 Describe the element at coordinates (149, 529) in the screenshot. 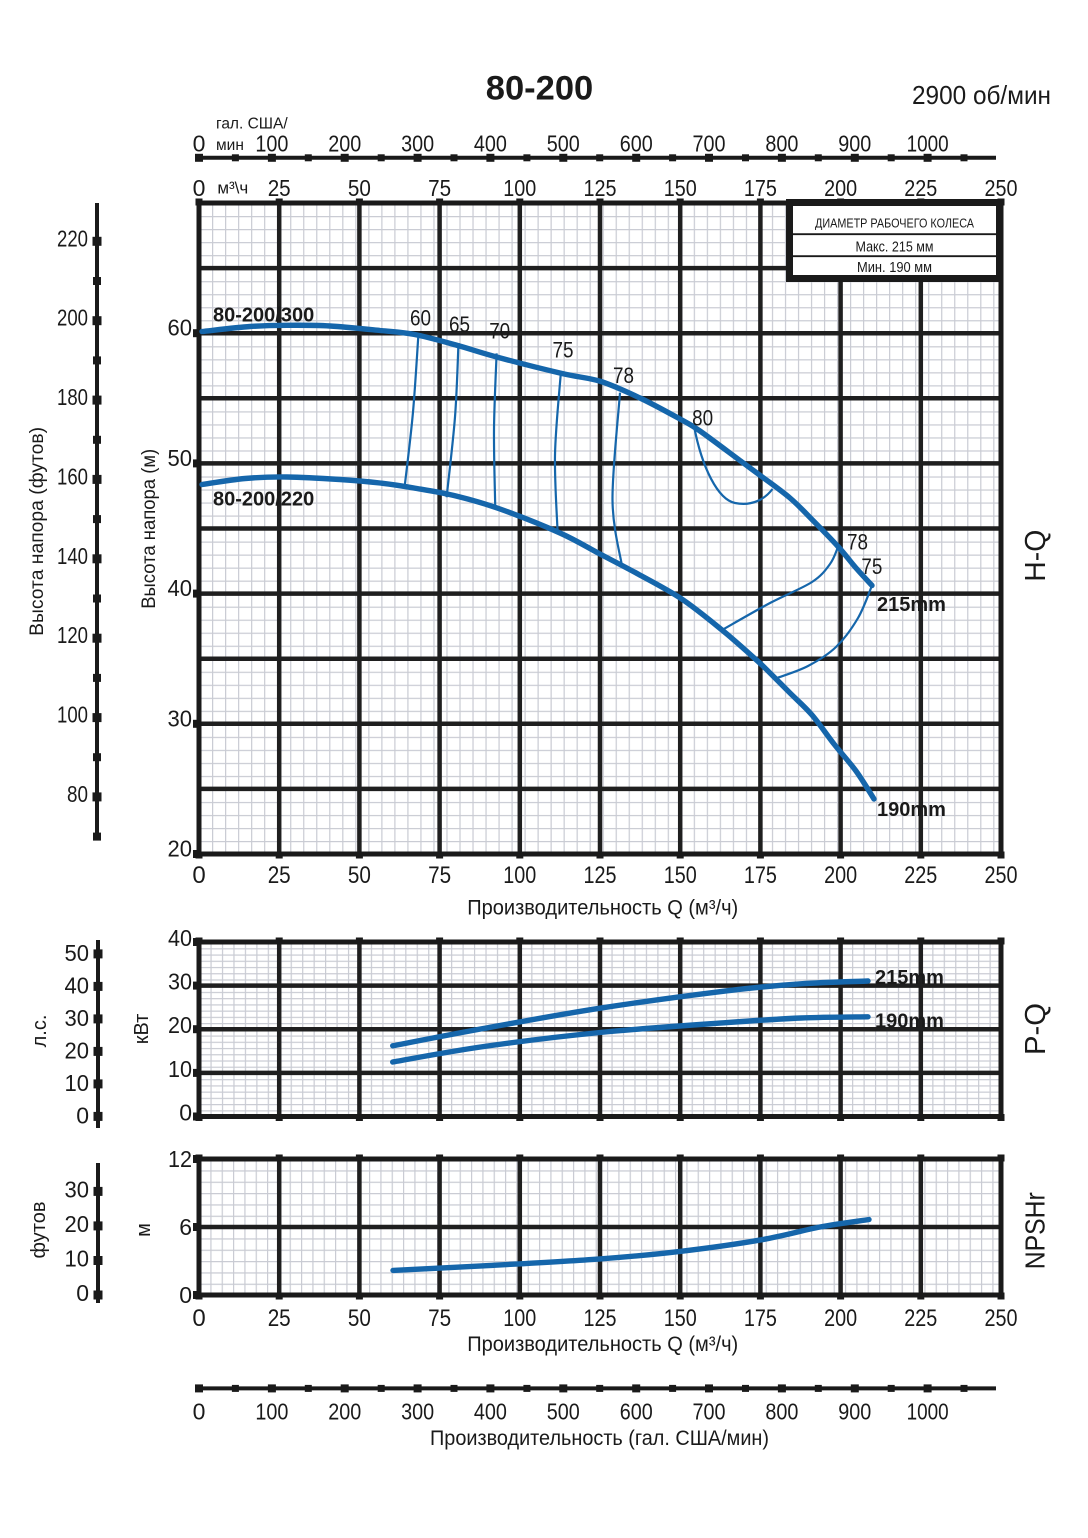

I see `svg-text: Высота напора (м)` at that location.